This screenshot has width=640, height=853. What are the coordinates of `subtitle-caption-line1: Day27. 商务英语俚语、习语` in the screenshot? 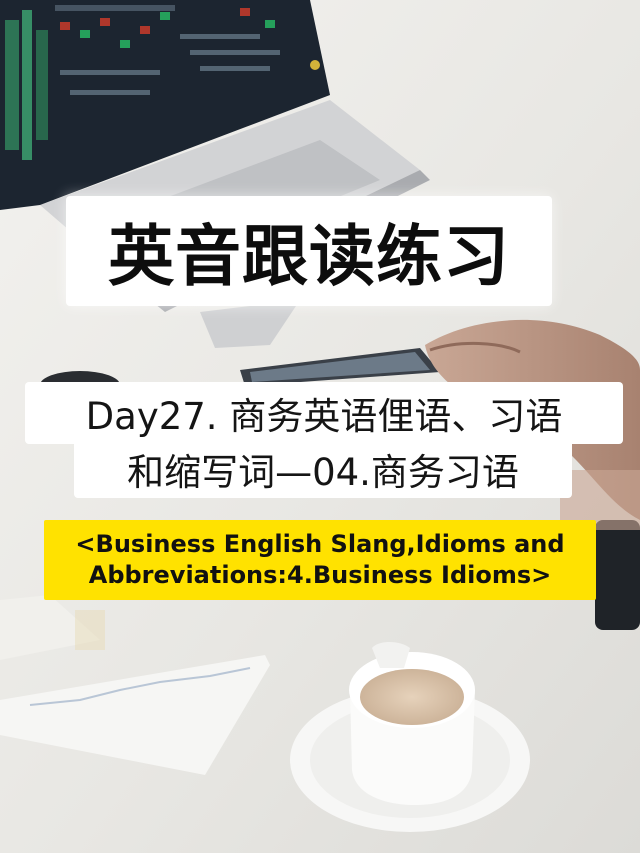 It's located at (324, 413).